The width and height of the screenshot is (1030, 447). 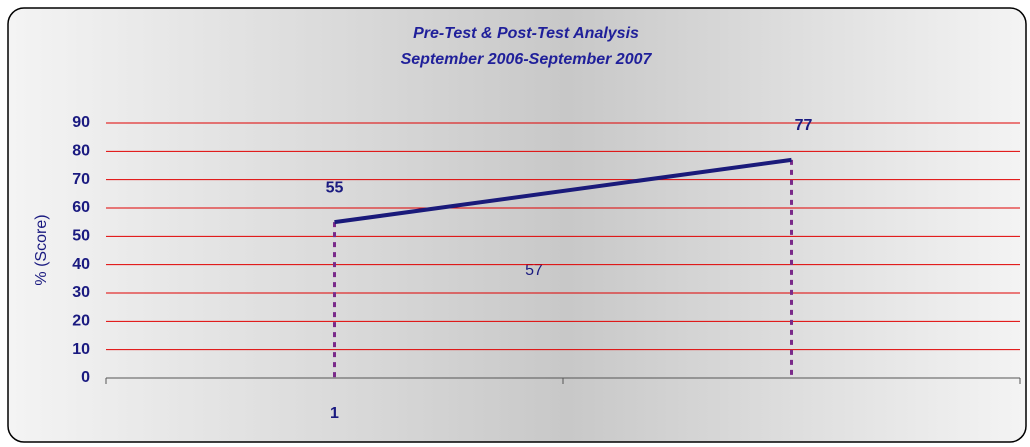 I want to click on y-tick-label: 80, so click(x=81, y=151).